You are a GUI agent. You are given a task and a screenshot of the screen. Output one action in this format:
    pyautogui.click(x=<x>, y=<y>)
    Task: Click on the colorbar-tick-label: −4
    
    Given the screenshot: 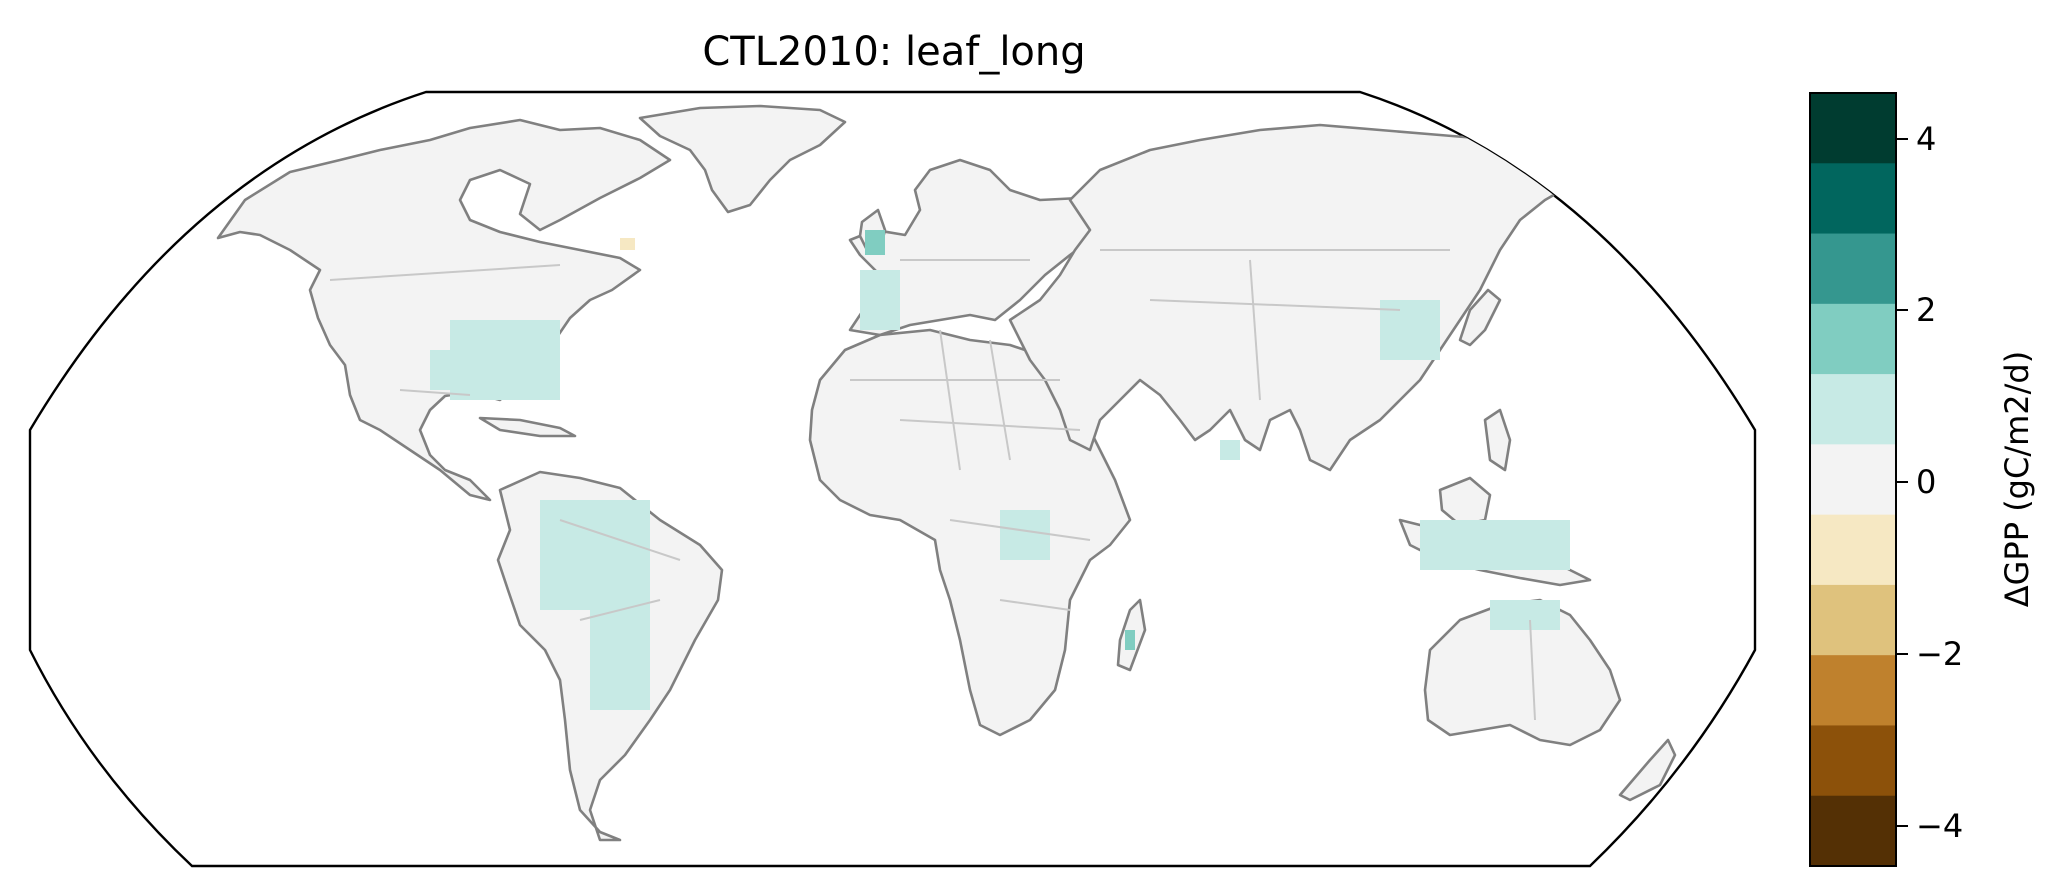 What is the action you would take?
    pyautogui.click(x=1939, y=826)
    